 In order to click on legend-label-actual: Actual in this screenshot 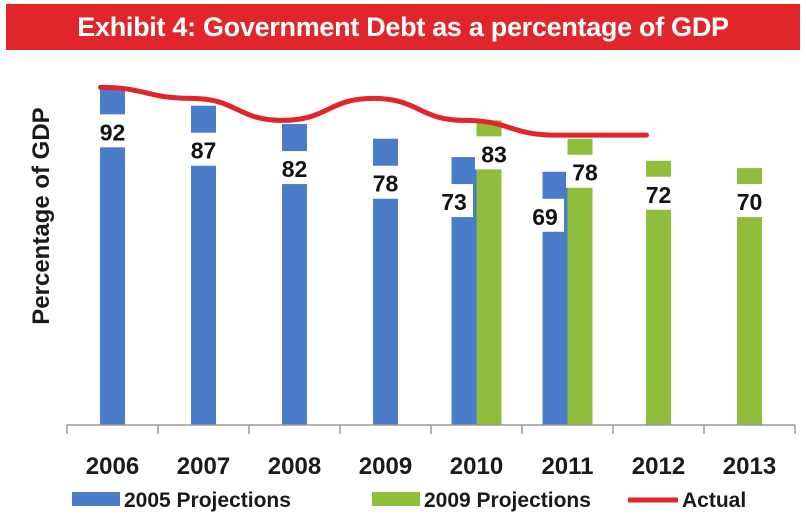, I will do `click(714, 500)`.